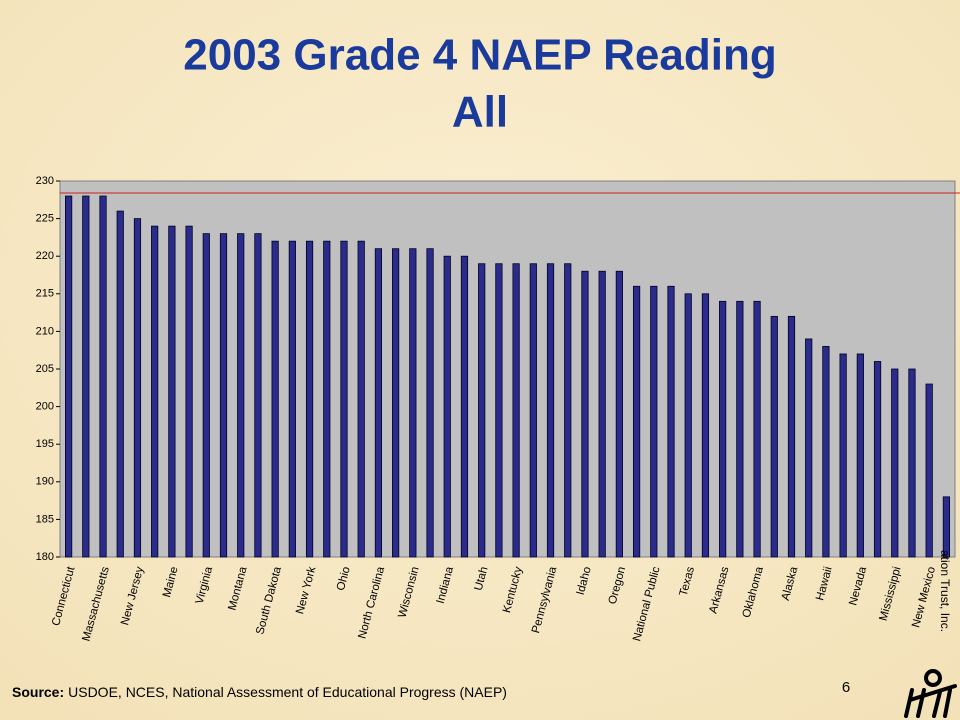 The width and height of the screenshot is (960, 720). What do you see at coordinates (945, 591) in the screenshot?
I see `side-note: ation Trust, Inc.` at bounding box center [945, 591].